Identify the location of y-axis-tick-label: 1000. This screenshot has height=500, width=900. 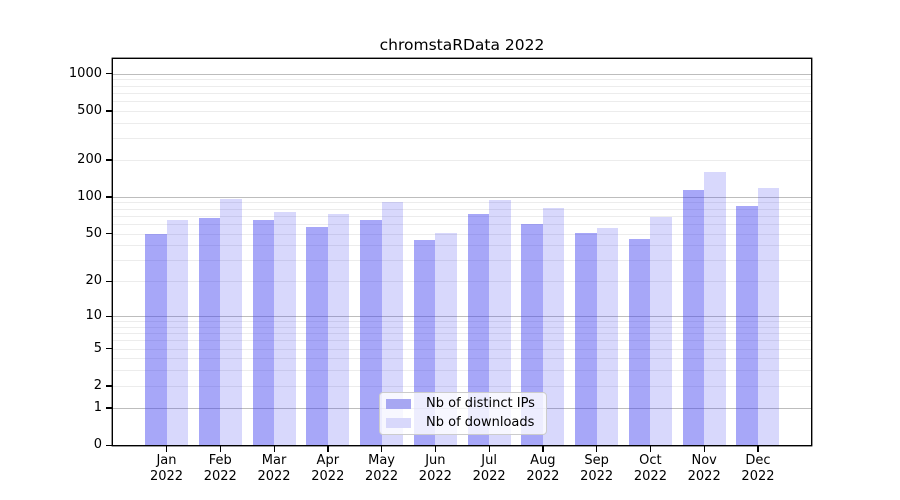
(85, 73).